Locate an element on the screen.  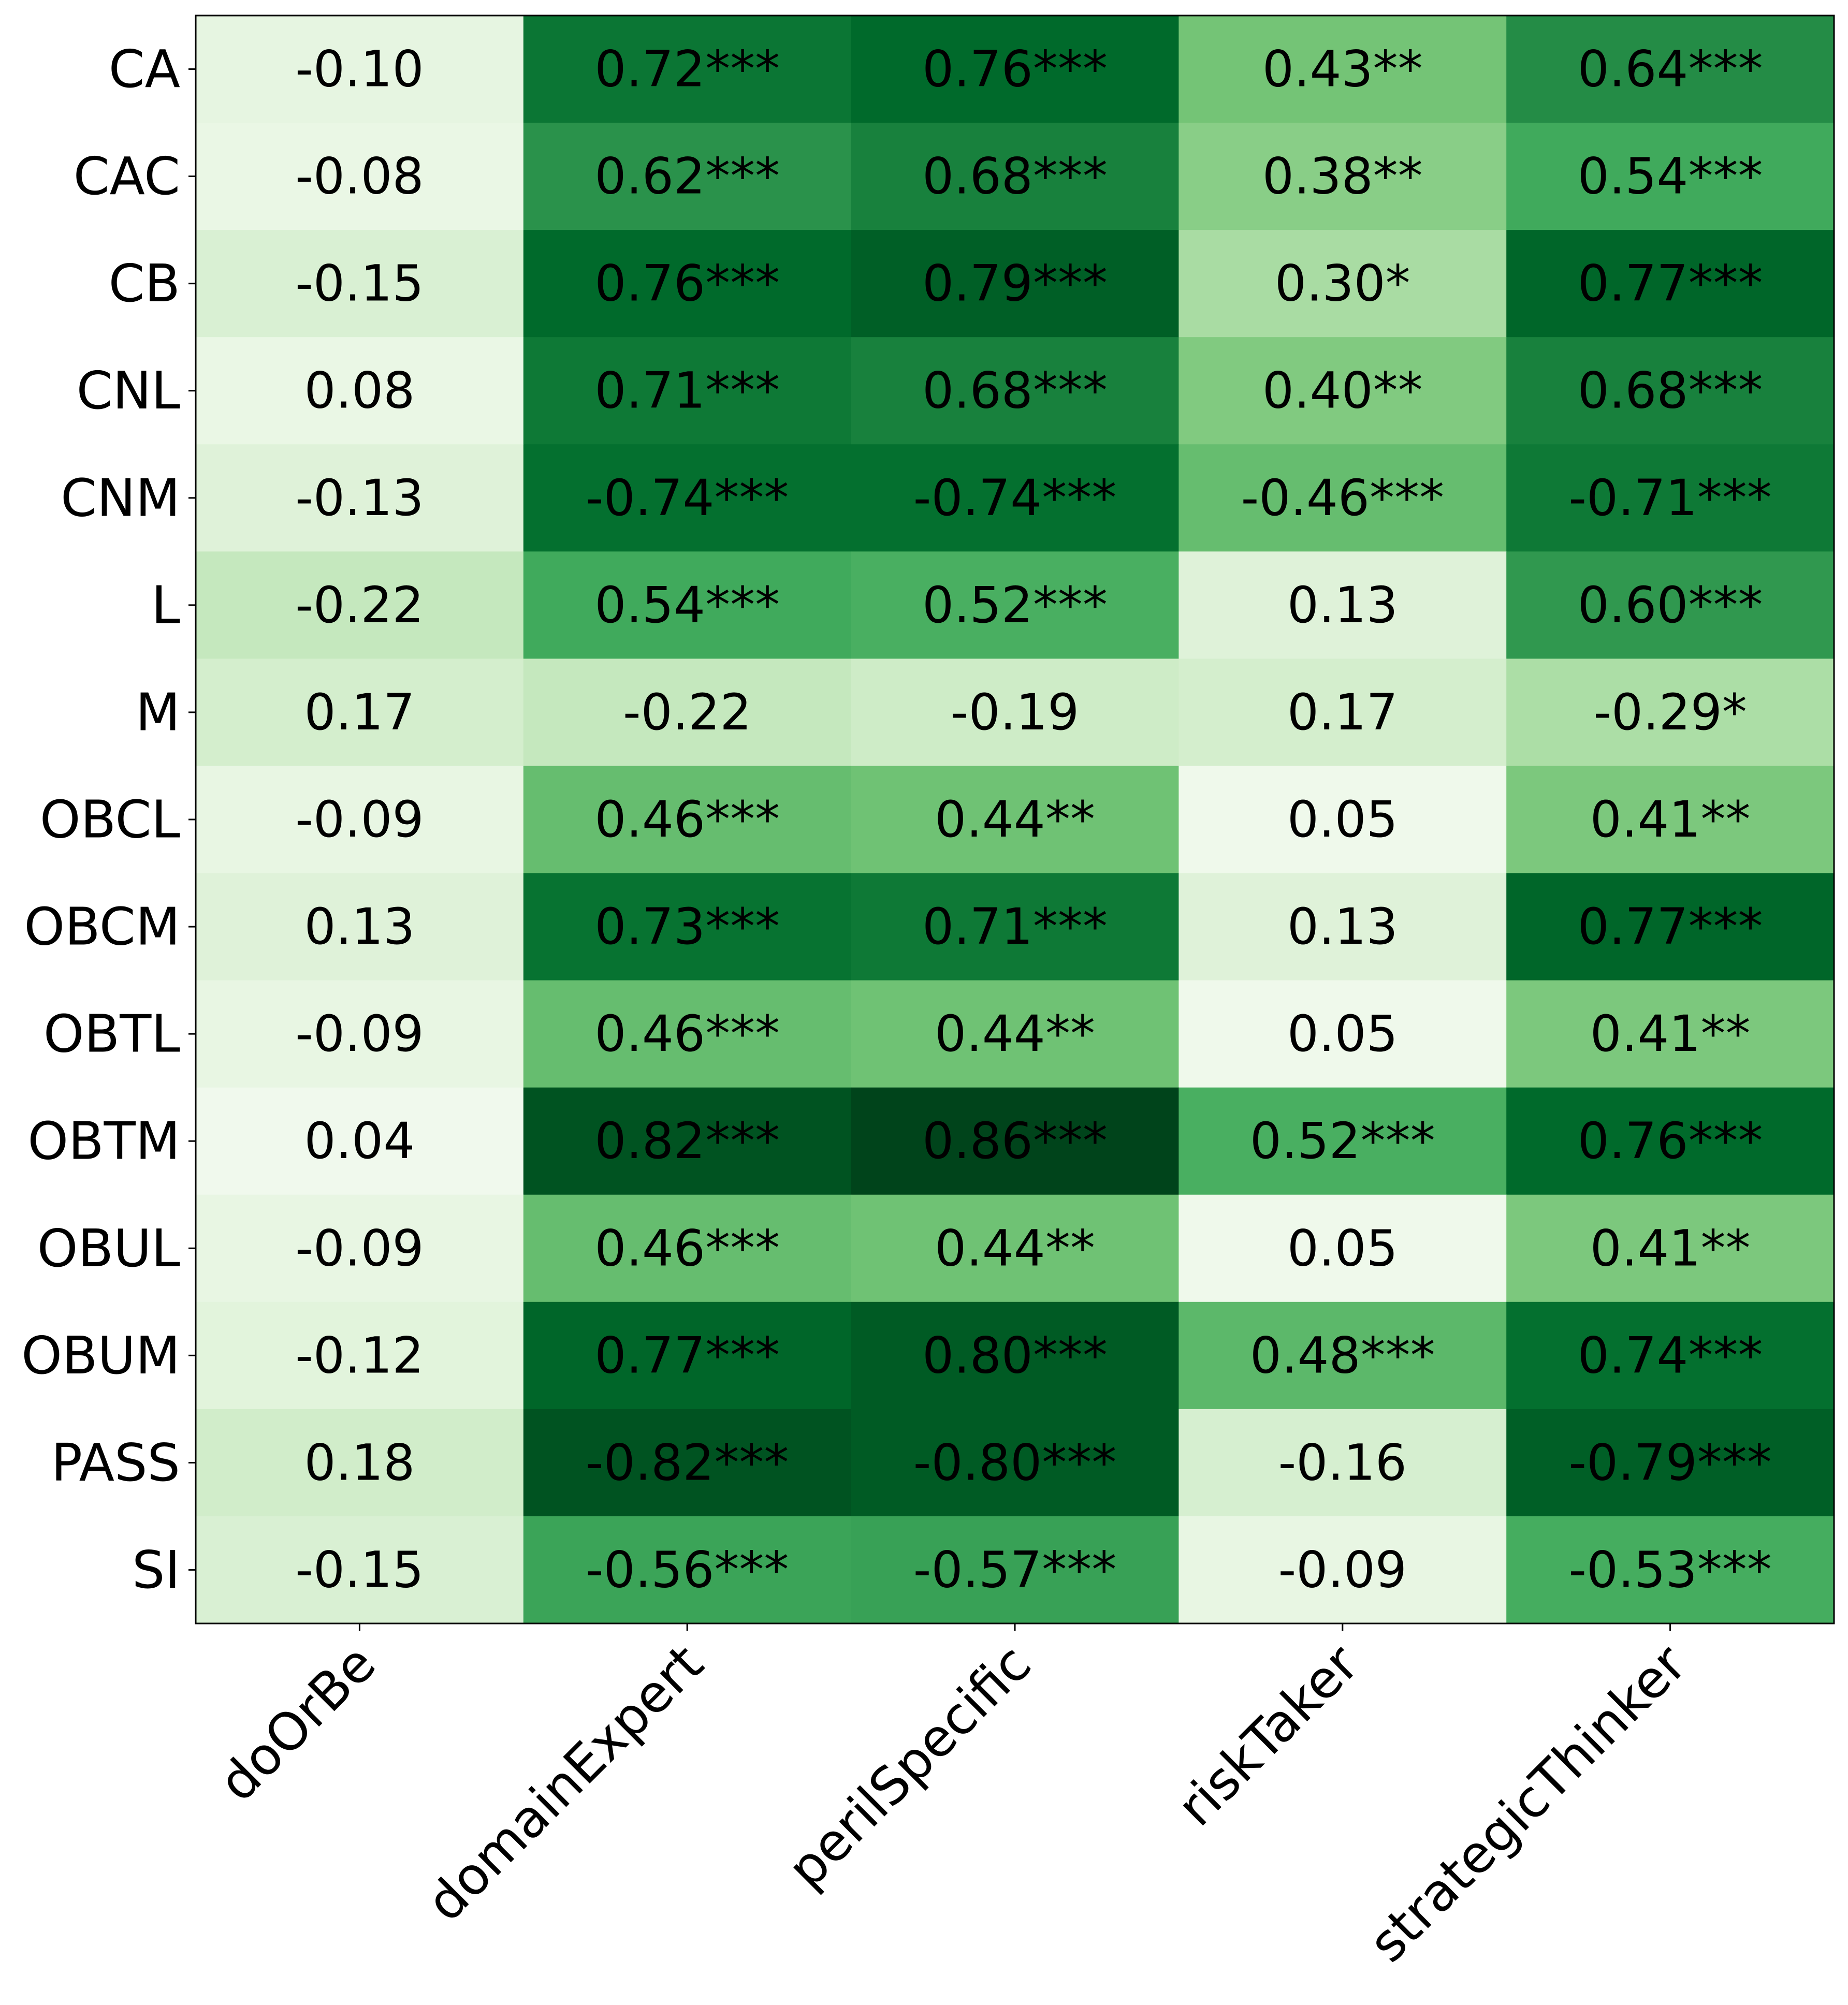
cell-value-label: -0.57*** is located at coordinates (1014, 1570).